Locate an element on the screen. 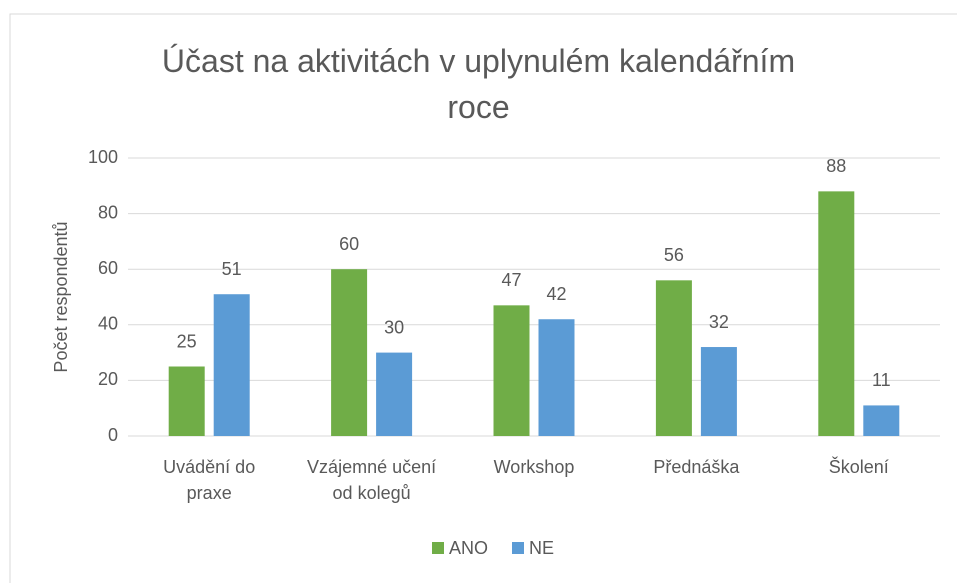 Image resolution: width=957 pixels, height=583 pixels. data-label: 56 is located at coordinates (674, 255).